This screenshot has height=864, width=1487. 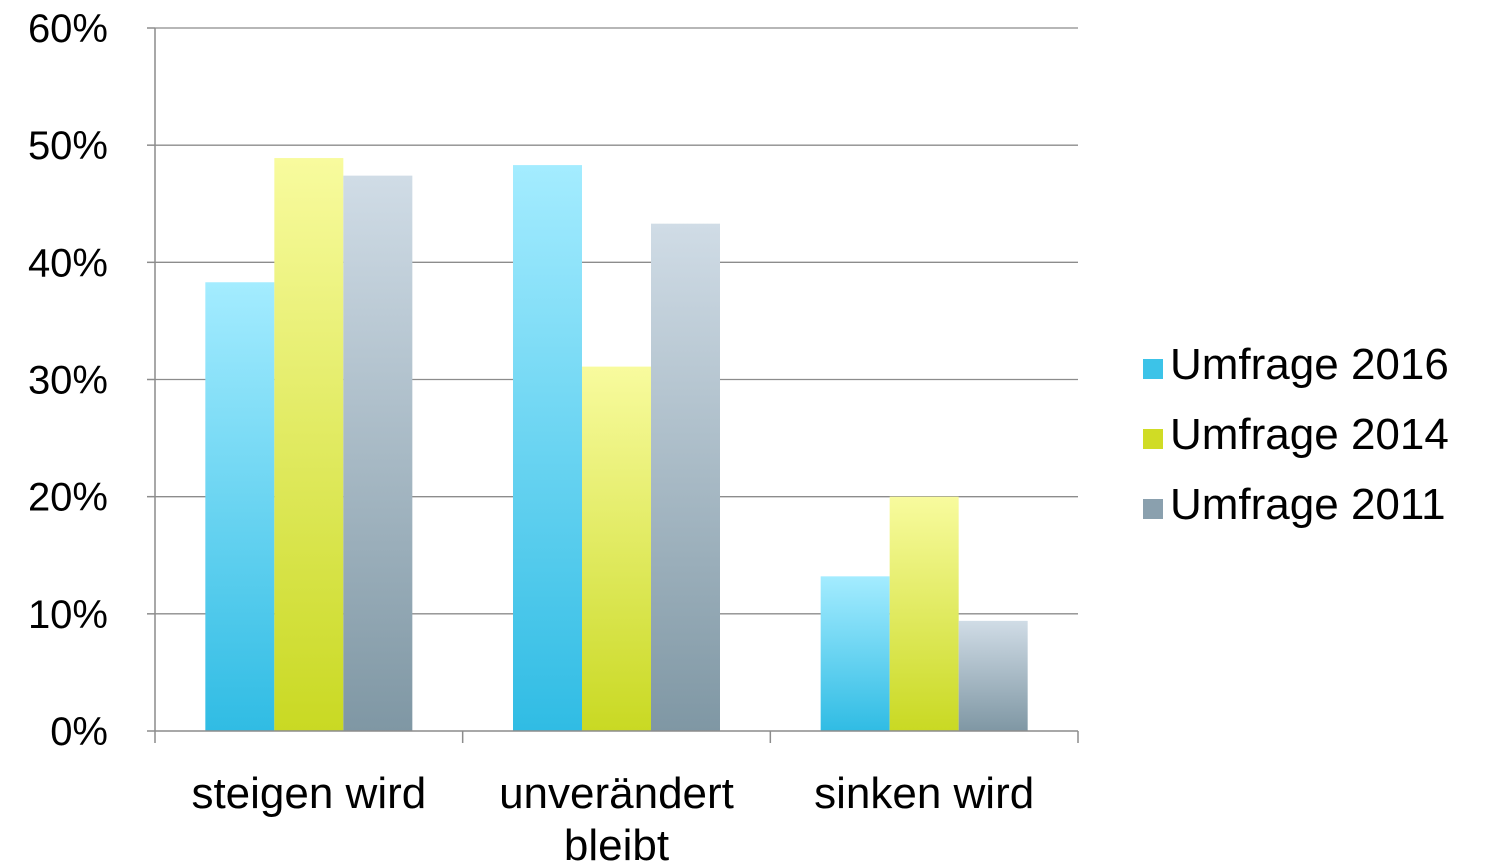 What do you see at coordinates (68, 615) in the screenshot?
I see `y-tick-label: 10%` at bounding box center [68, 615].